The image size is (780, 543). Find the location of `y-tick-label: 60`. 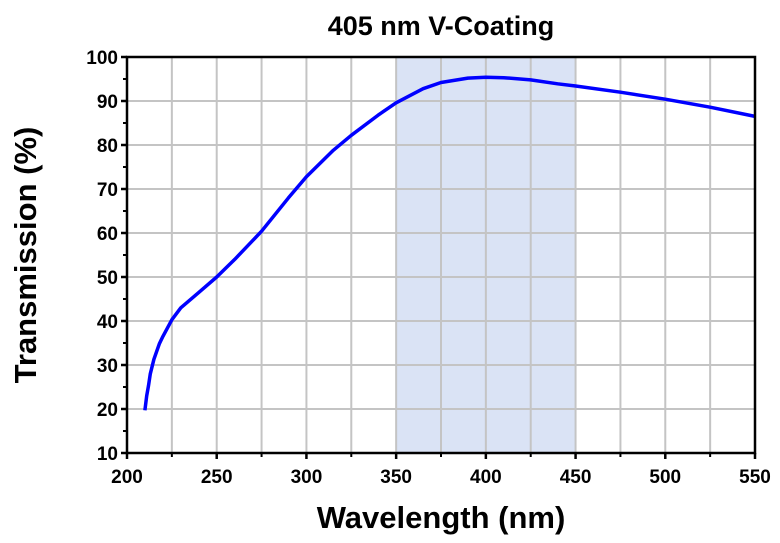

y-tick-label: 60 is located at coordinates (107, 234).